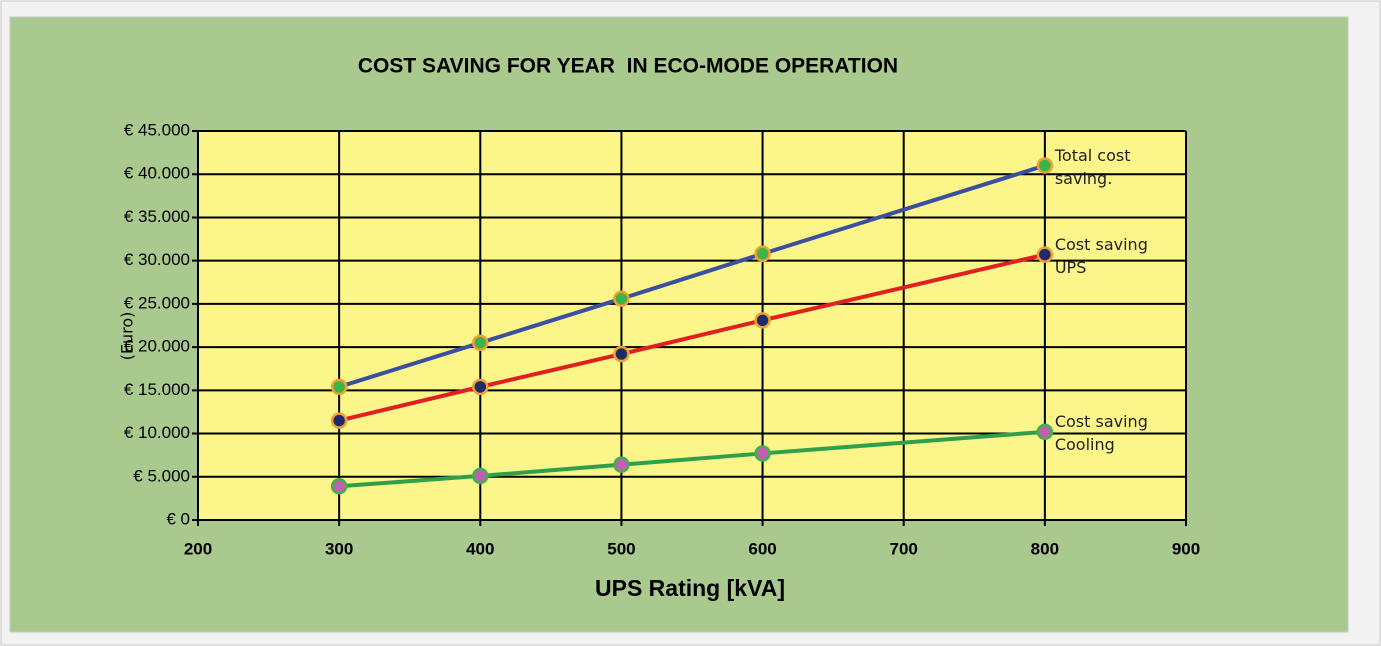 This screenshot has height=646, width=1381. I want to click on x-tick-label: 300, so click(339, 548).